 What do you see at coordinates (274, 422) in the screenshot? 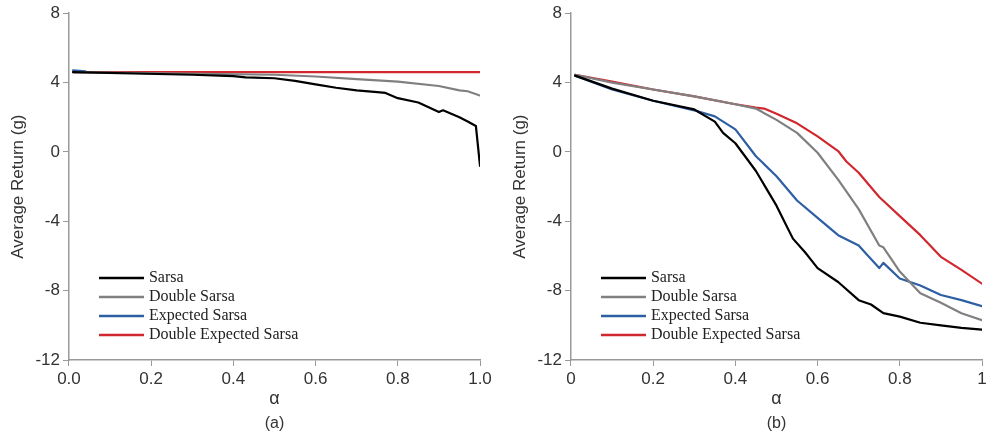
I see `text: (a)` at bounding box center [274, 422].